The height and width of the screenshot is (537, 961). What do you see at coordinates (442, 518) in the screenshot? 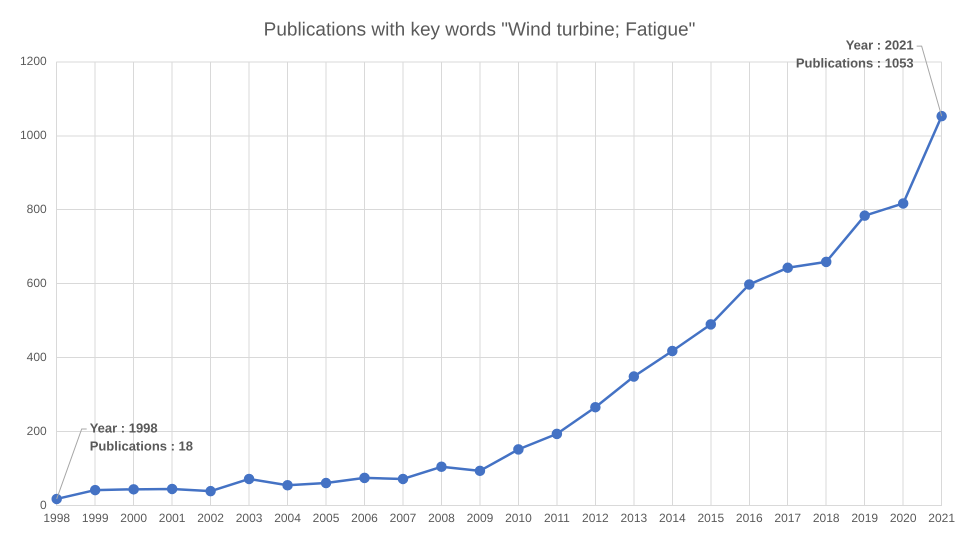
I see `x-tick-label: 2008` at bounding box center [442, 518].